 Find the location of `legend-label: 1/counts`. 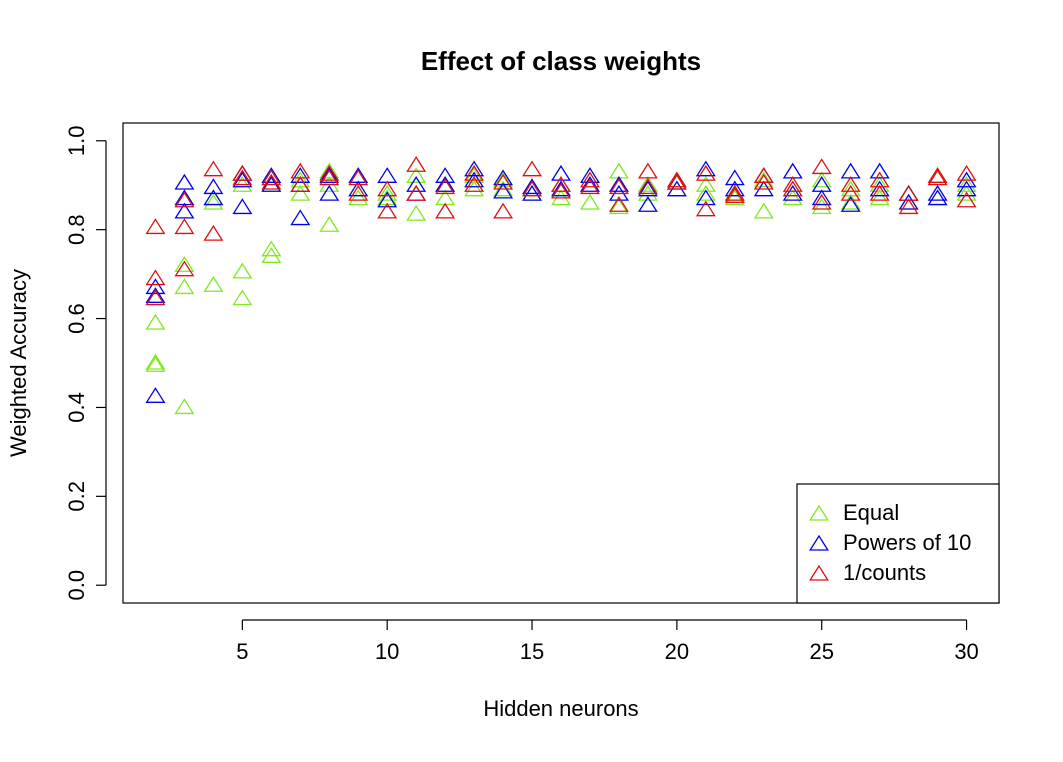

legend-label: 1/counts is located at coordinates (884, 572).